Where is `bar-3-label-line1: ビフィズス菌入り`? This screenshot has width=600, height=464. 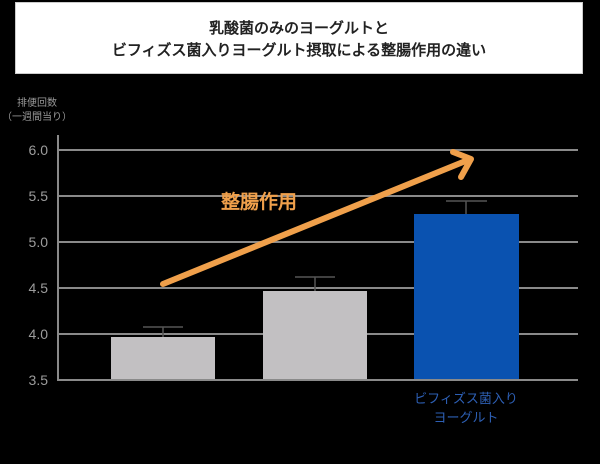 bar-3-label-line1: ビフィズス菌入り is located at coordinates (466, 399).